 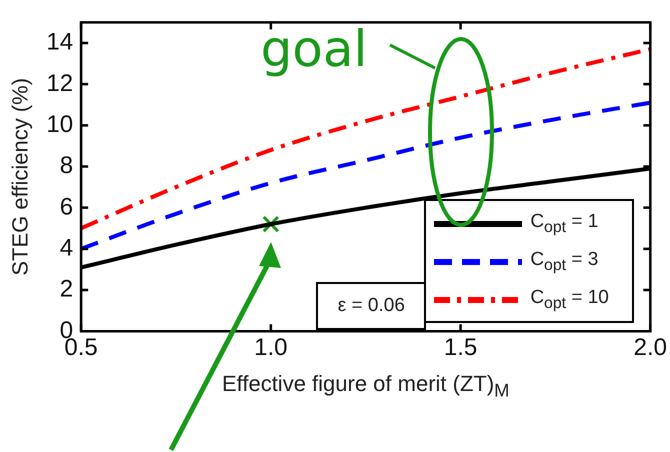 I want to click on x-tick-label: 2.0, so click(x=651, y=348).